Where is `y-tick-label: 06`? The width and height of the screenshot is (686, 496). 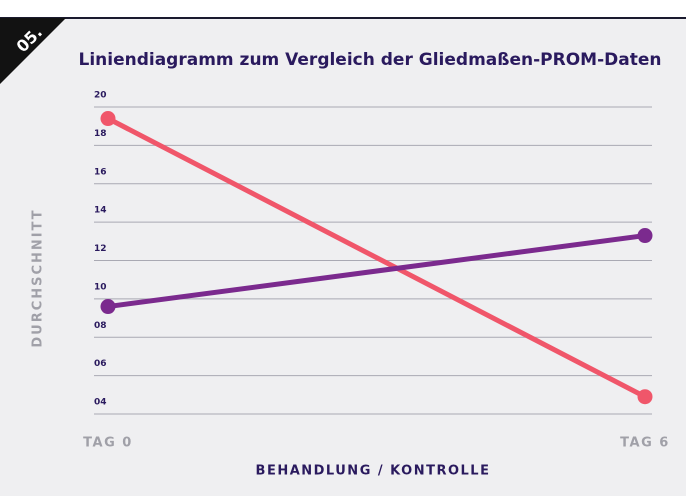
y-tick-label: 06 is located at coordinates (100, 364).